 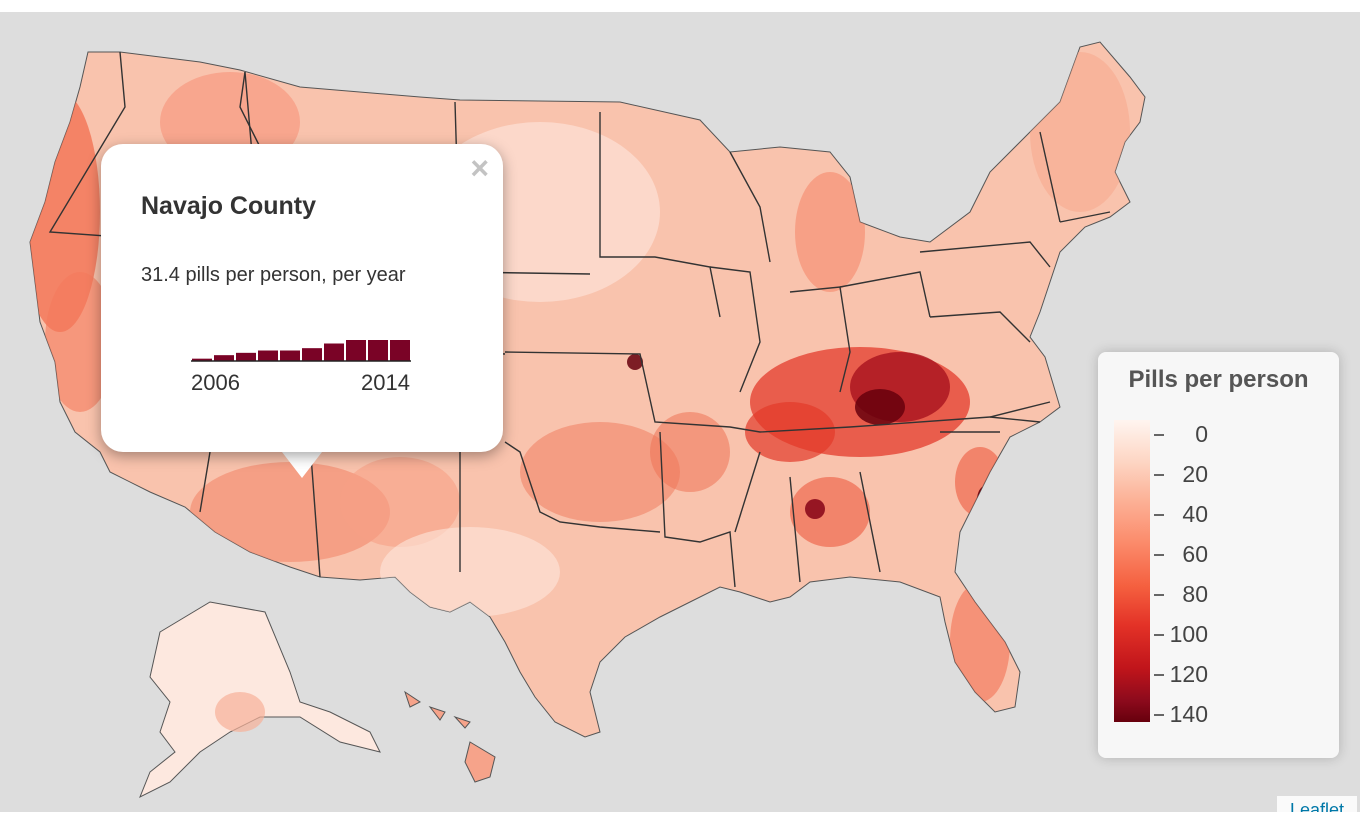 What do you see at coordinates (1132, 571) in the screenshot?
I see `legend-color-bar` at bounding box center [1132, 571].